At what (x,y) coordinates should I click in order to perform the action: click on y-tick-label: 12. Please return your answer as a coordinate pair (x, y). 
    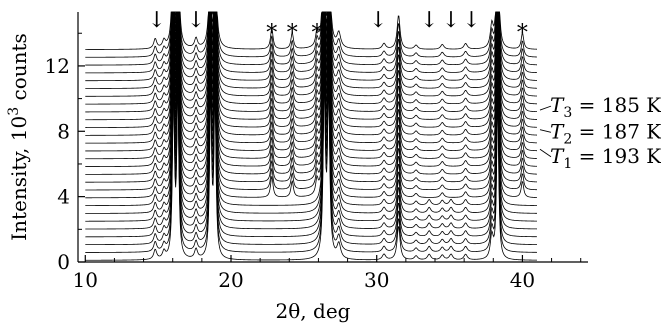
    Looking at the image, I should click on (57, 66).